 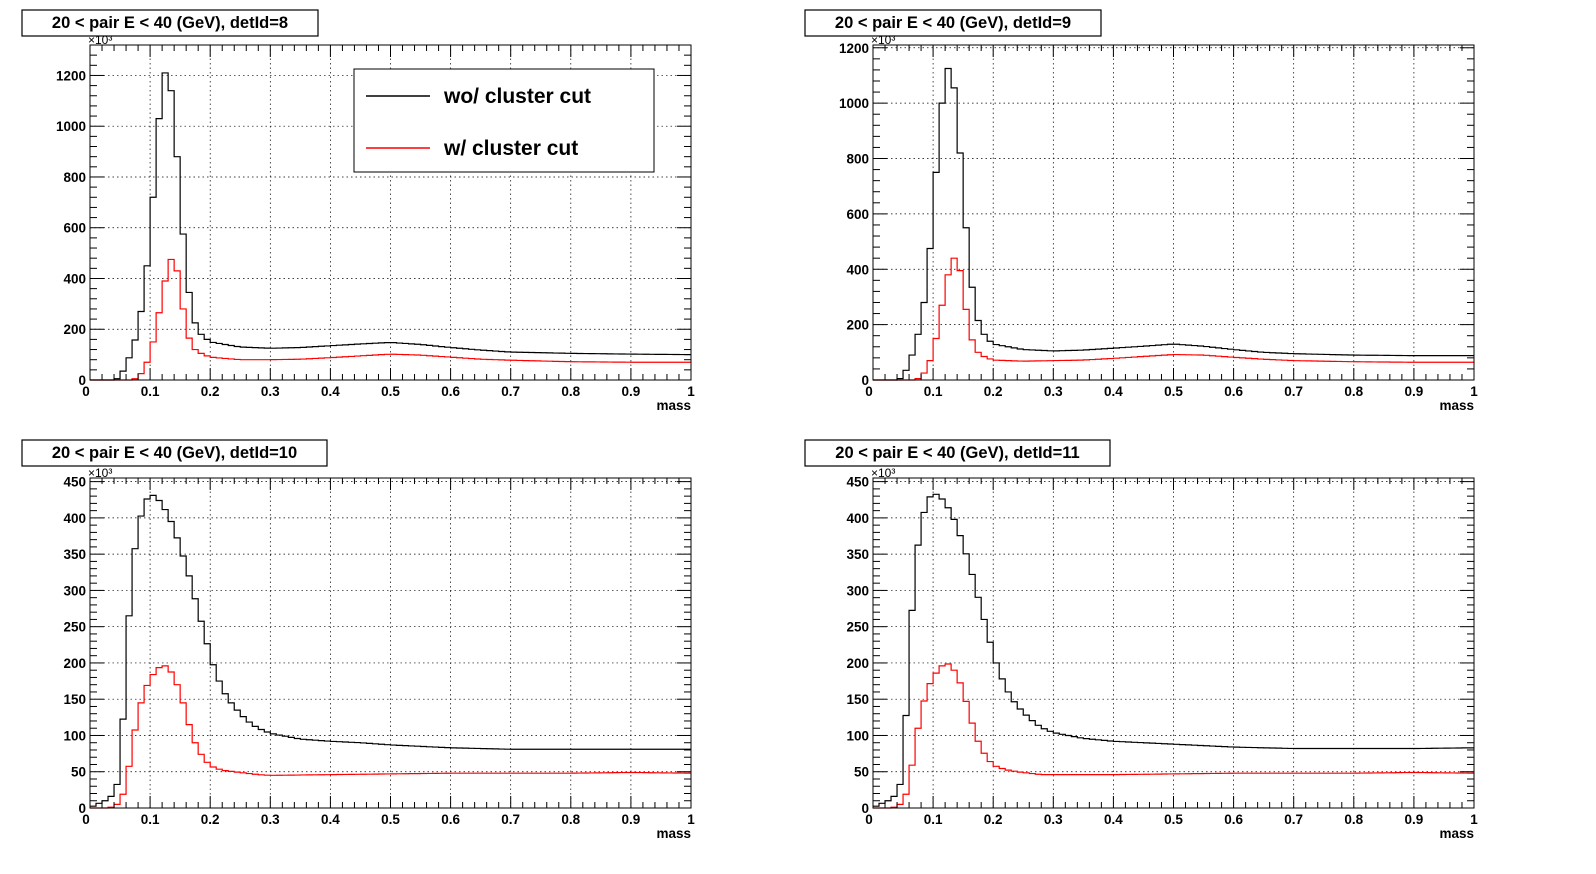 I want to click on chart-title: 20 < pair E < 40 (GeV), detId=11, so click(x=957, y=453).